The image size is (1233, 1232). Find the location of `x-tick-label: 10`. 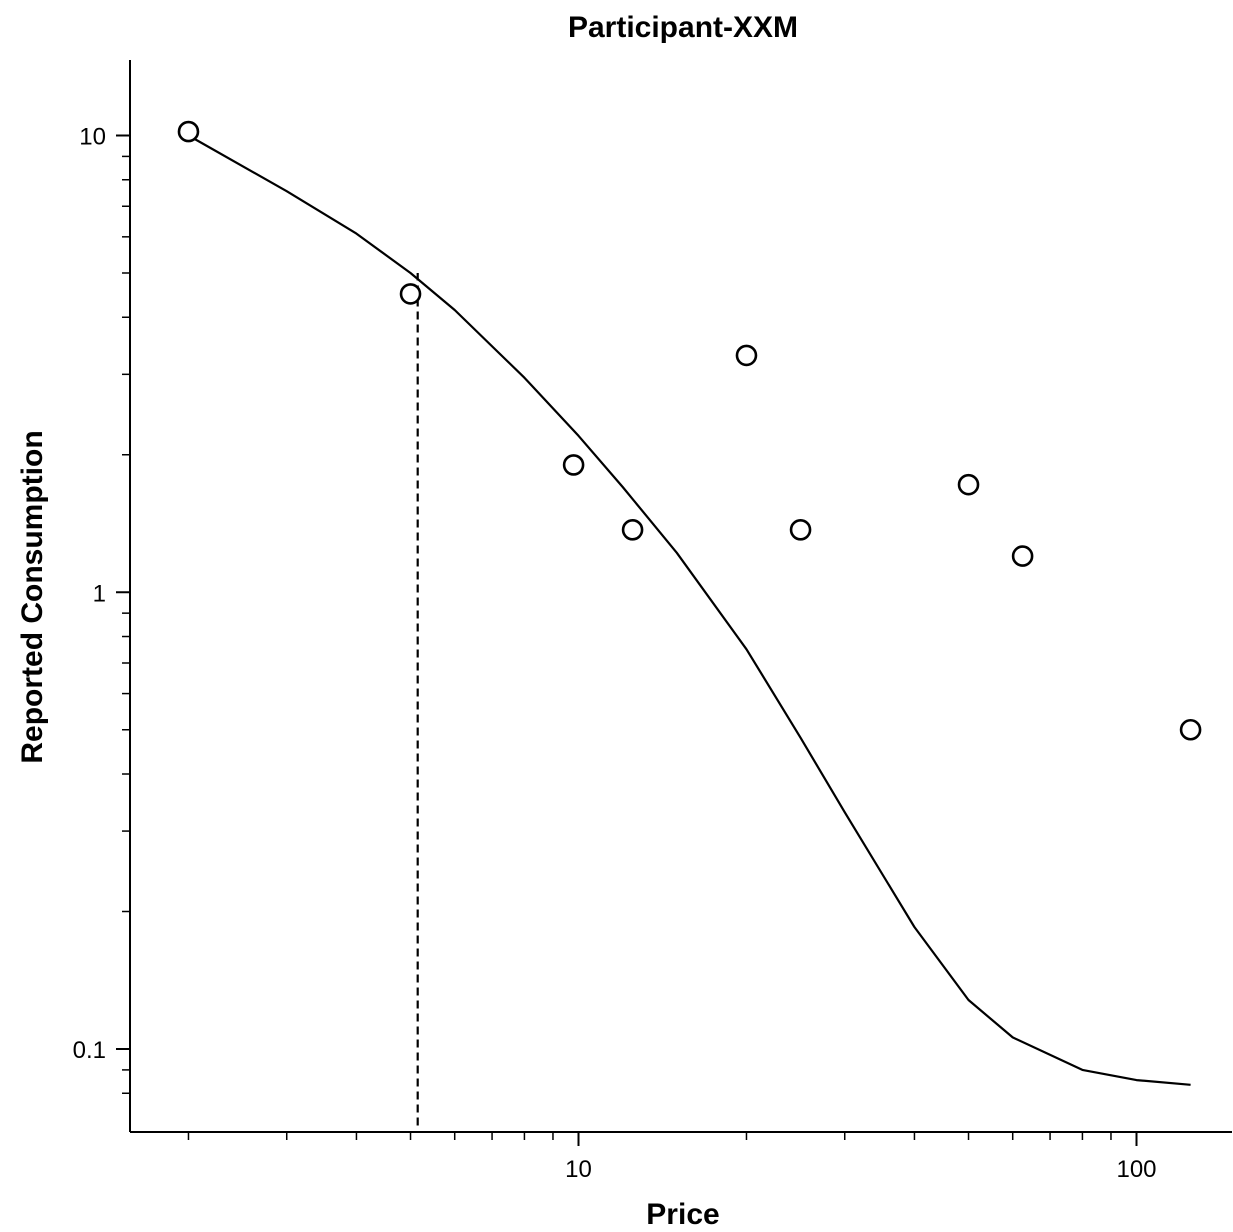

x-tick-label: 10 is located at coordinates (578, 1169).